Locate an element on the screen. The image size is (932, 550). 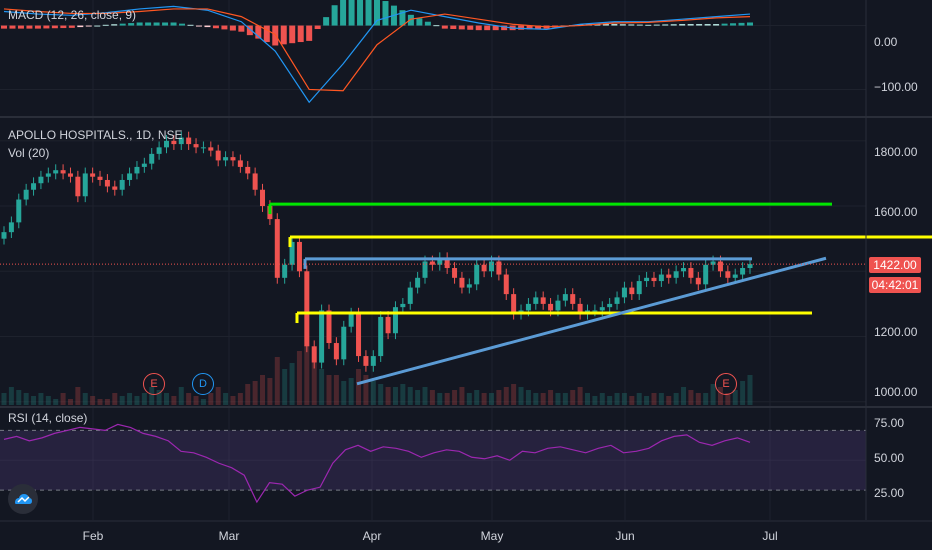
rsi-line is located at coordinates (377, 463).